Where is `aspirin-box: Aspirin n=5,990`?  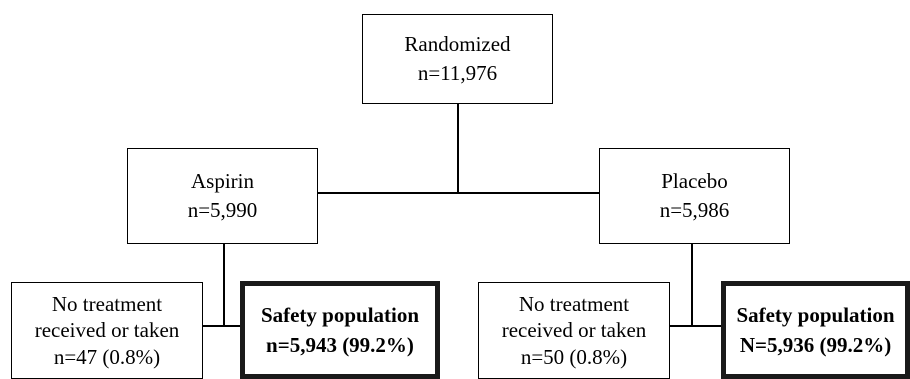
aspirin-box: Aspirin n=5,990 is located at coordinates (222, 196).